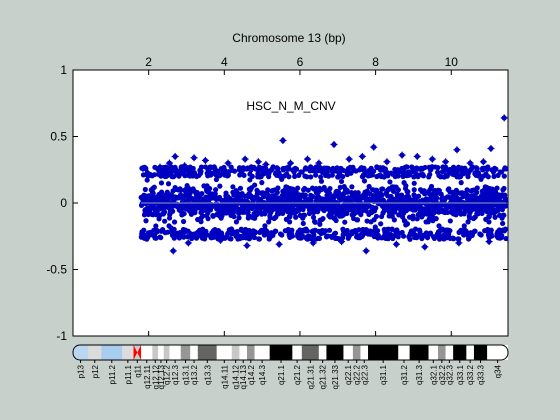 This screenshot has height=420, width=560. Describe the element at coordinates (56, 270) in the screenshot. I see `y-tick-label: -0.5` at that location.